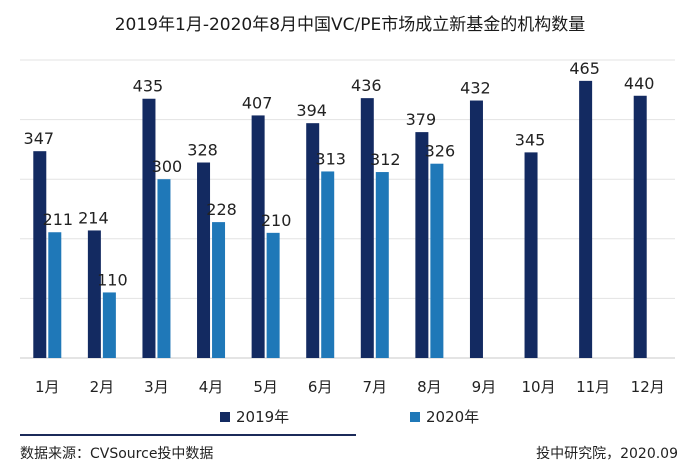 This screenshot has height=467, width=700. What do you see at coordinates (593, 387) in the screenshot?
I see `x-tick-label: 11月` at bounding box center [593, 387].